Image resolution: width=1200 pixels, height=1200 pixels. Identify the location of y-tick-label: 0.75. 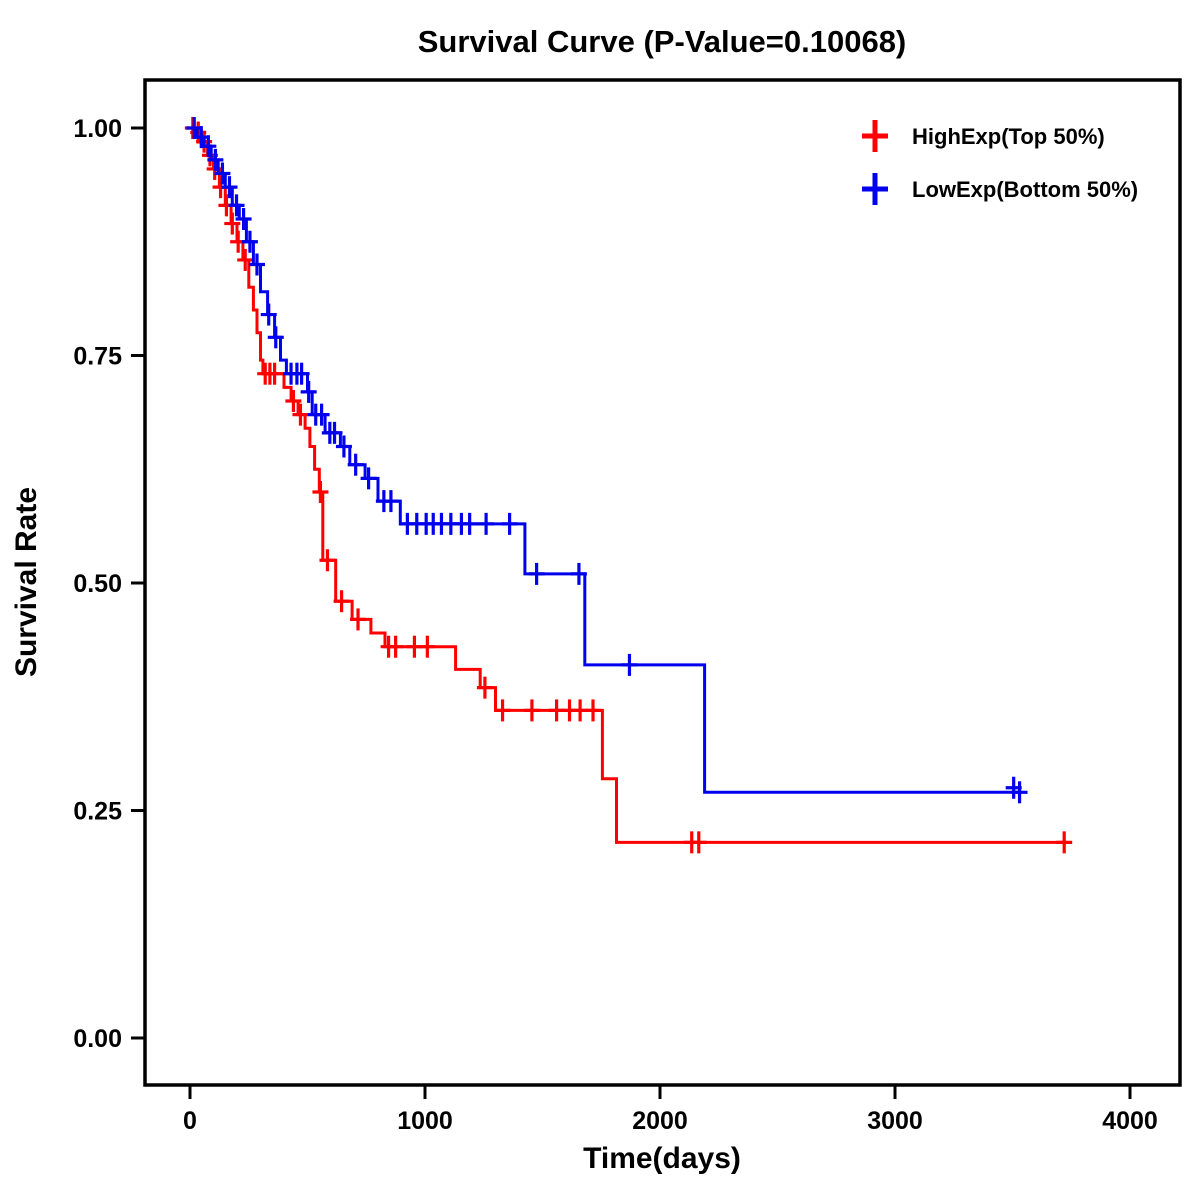
(97, 357).